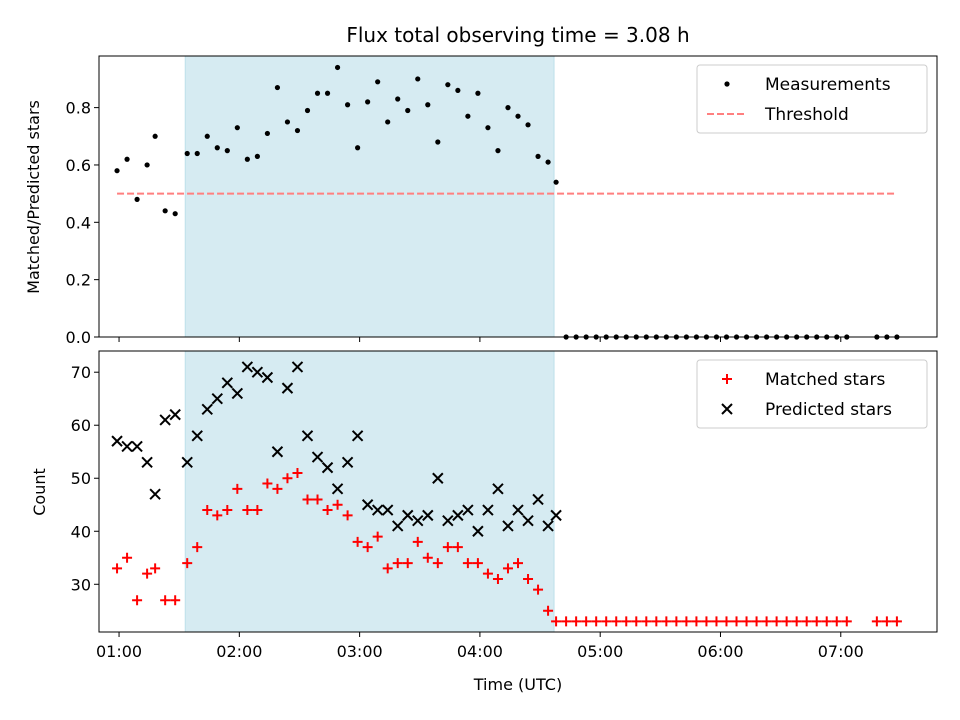  Describe the element at coordinates (825, 380) in the screenshot. I see `legend-label: Matched stars` at that location.